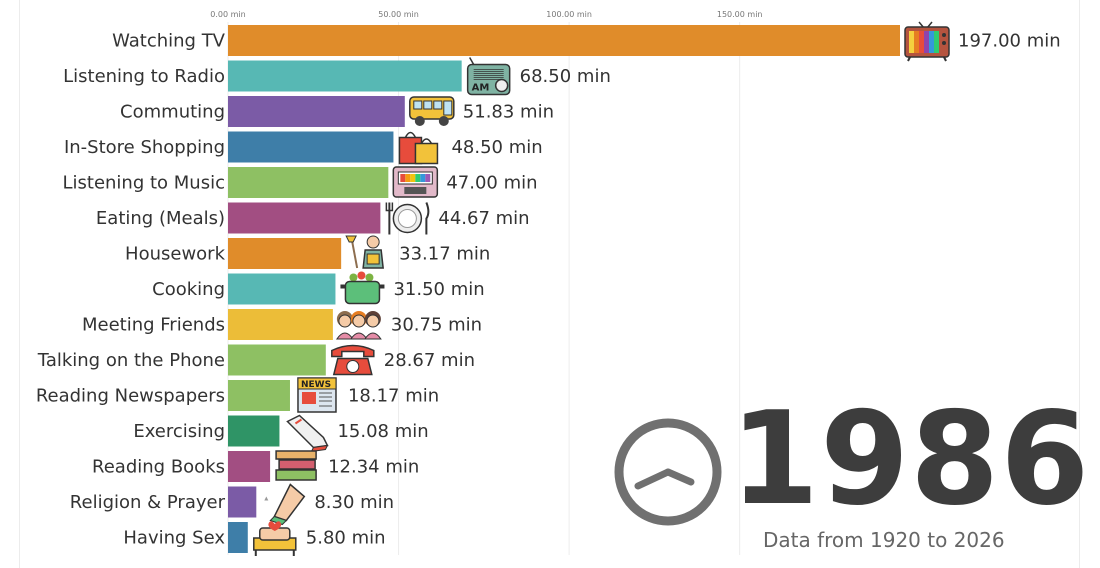  What do you see at coordinates (362, 288) in the screenshot?
I see `cooking-pot-icon` at bounding box center [362, 288].